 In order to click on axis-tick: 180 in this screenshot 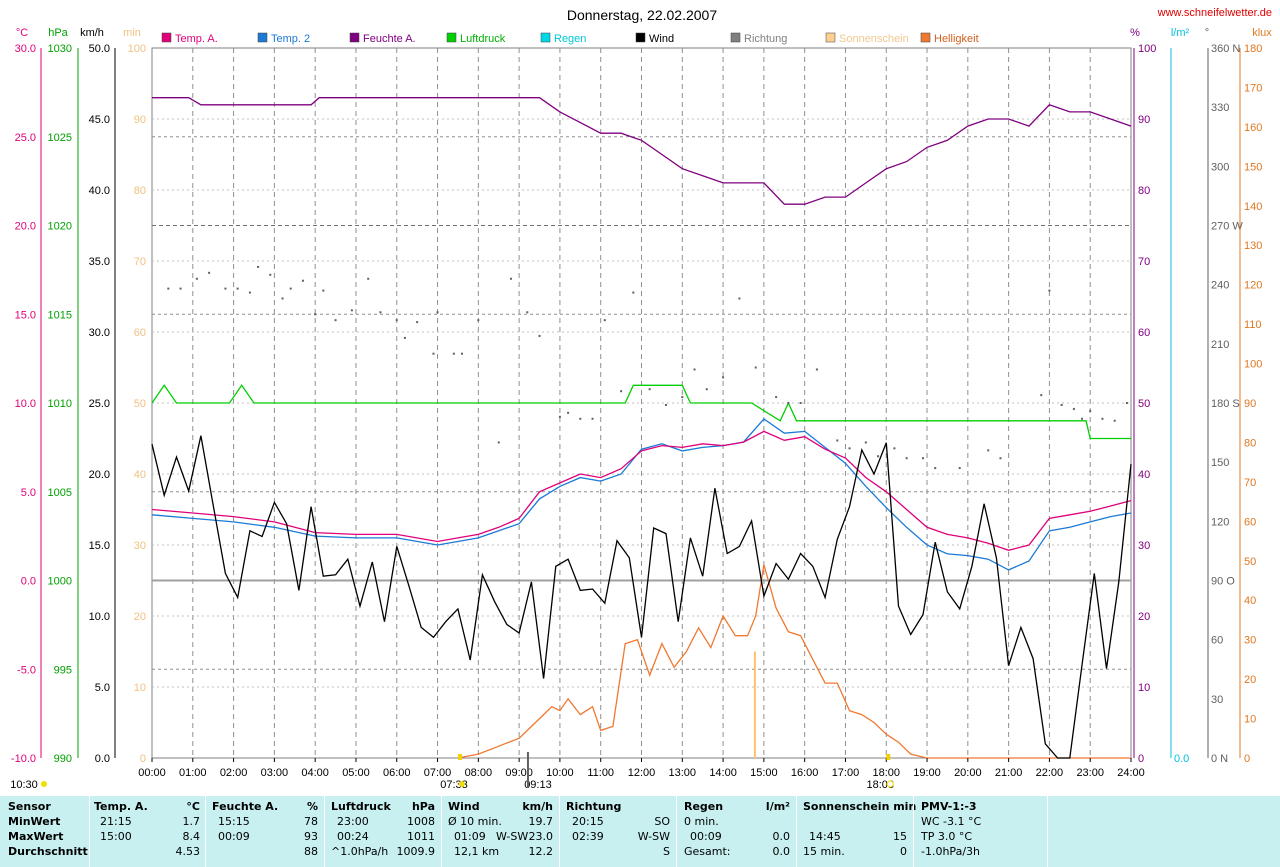, I will do `click(1253, 49)`.